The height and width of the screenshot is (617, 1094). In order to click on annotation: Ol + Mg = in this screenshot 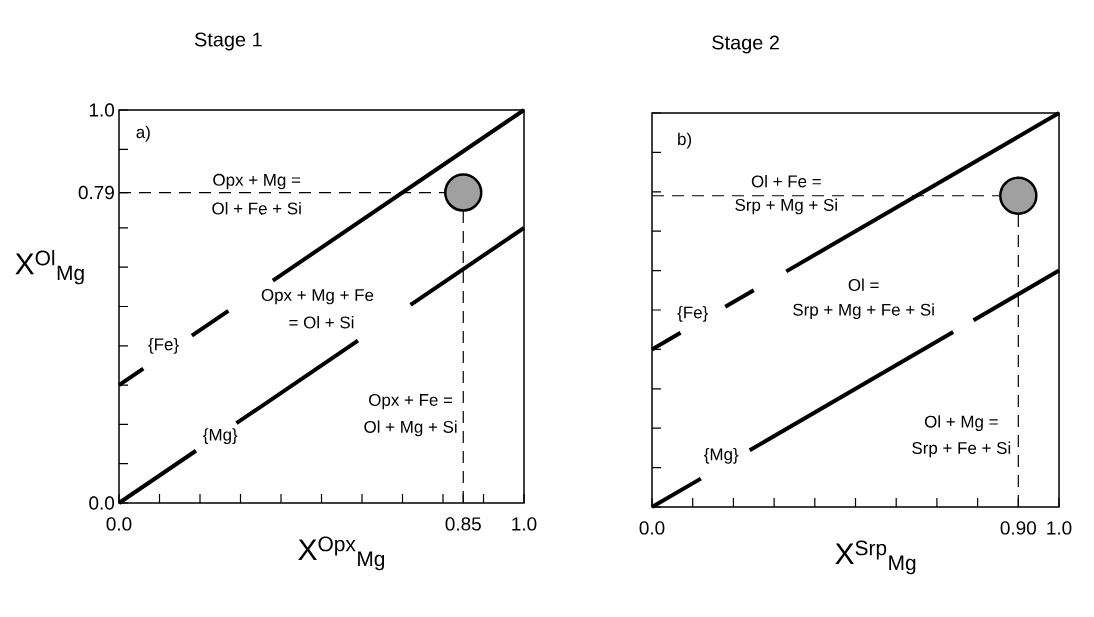, I will do `click(961, 423)`.